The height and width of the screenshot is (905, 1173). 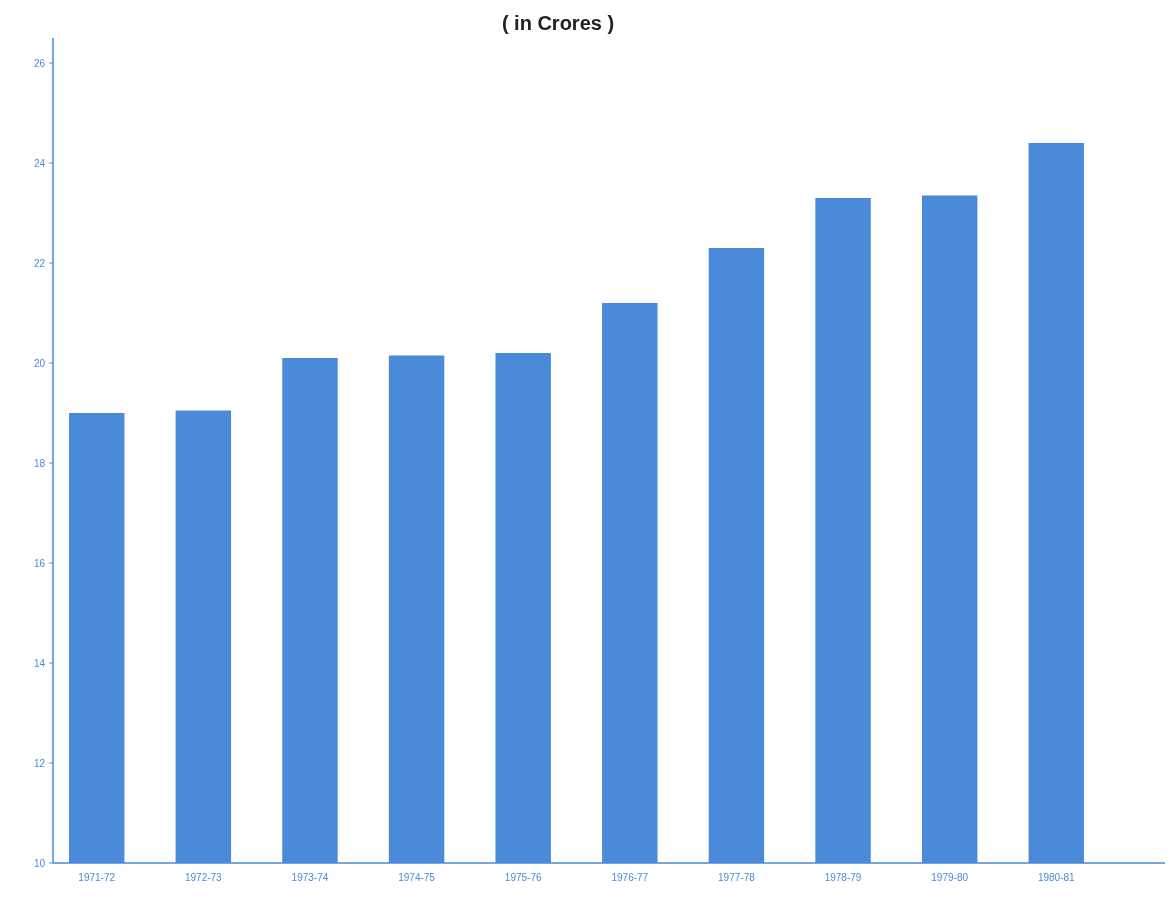 I want to click on x-tick-label: 1977-78, so click(x=737, y=877).